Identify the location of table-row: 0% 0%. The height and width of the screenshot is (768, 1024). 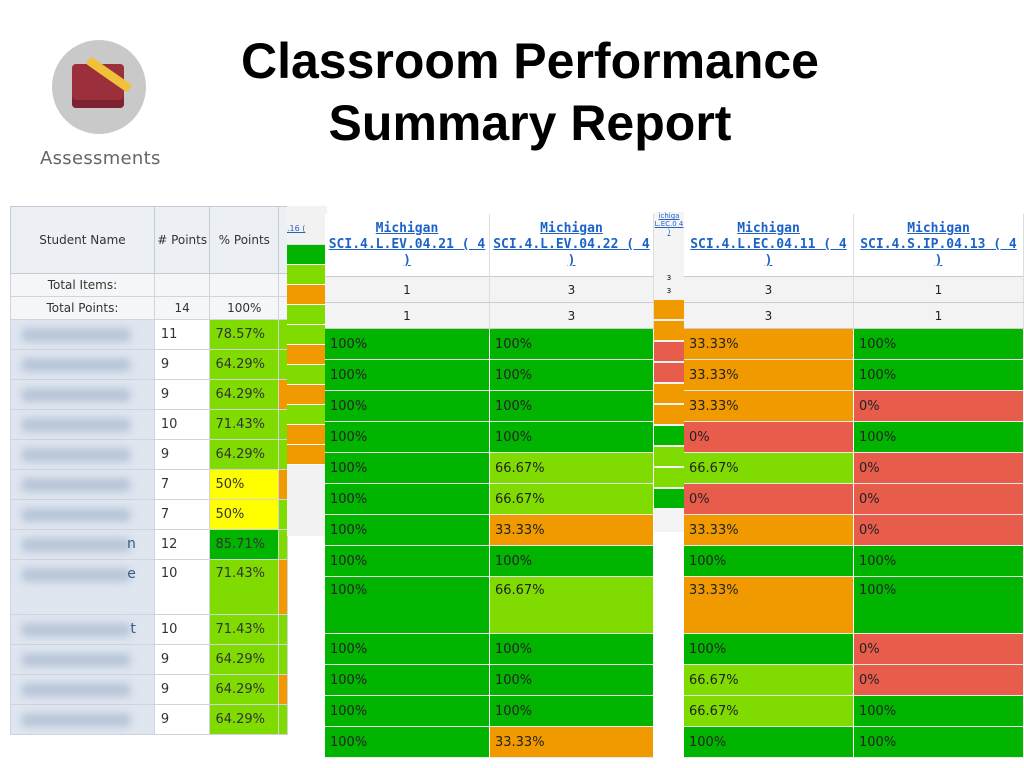
(854, 499).